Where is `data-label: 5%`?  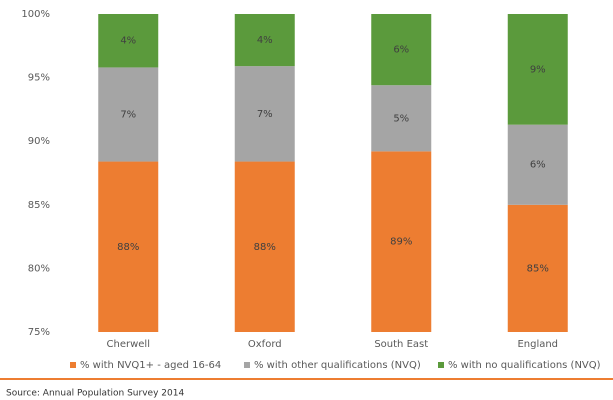
data-label: 5% is located at coordinates (401, 118).